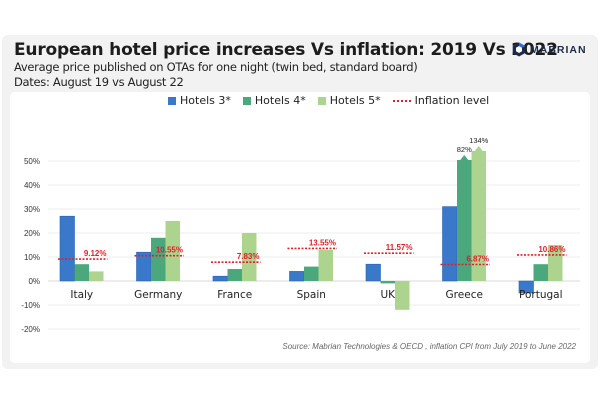  What do you see at coordinates (477, 259) in the screenshot?
I see `inflation-label: 6.87%` at bounding box center [477, 259].